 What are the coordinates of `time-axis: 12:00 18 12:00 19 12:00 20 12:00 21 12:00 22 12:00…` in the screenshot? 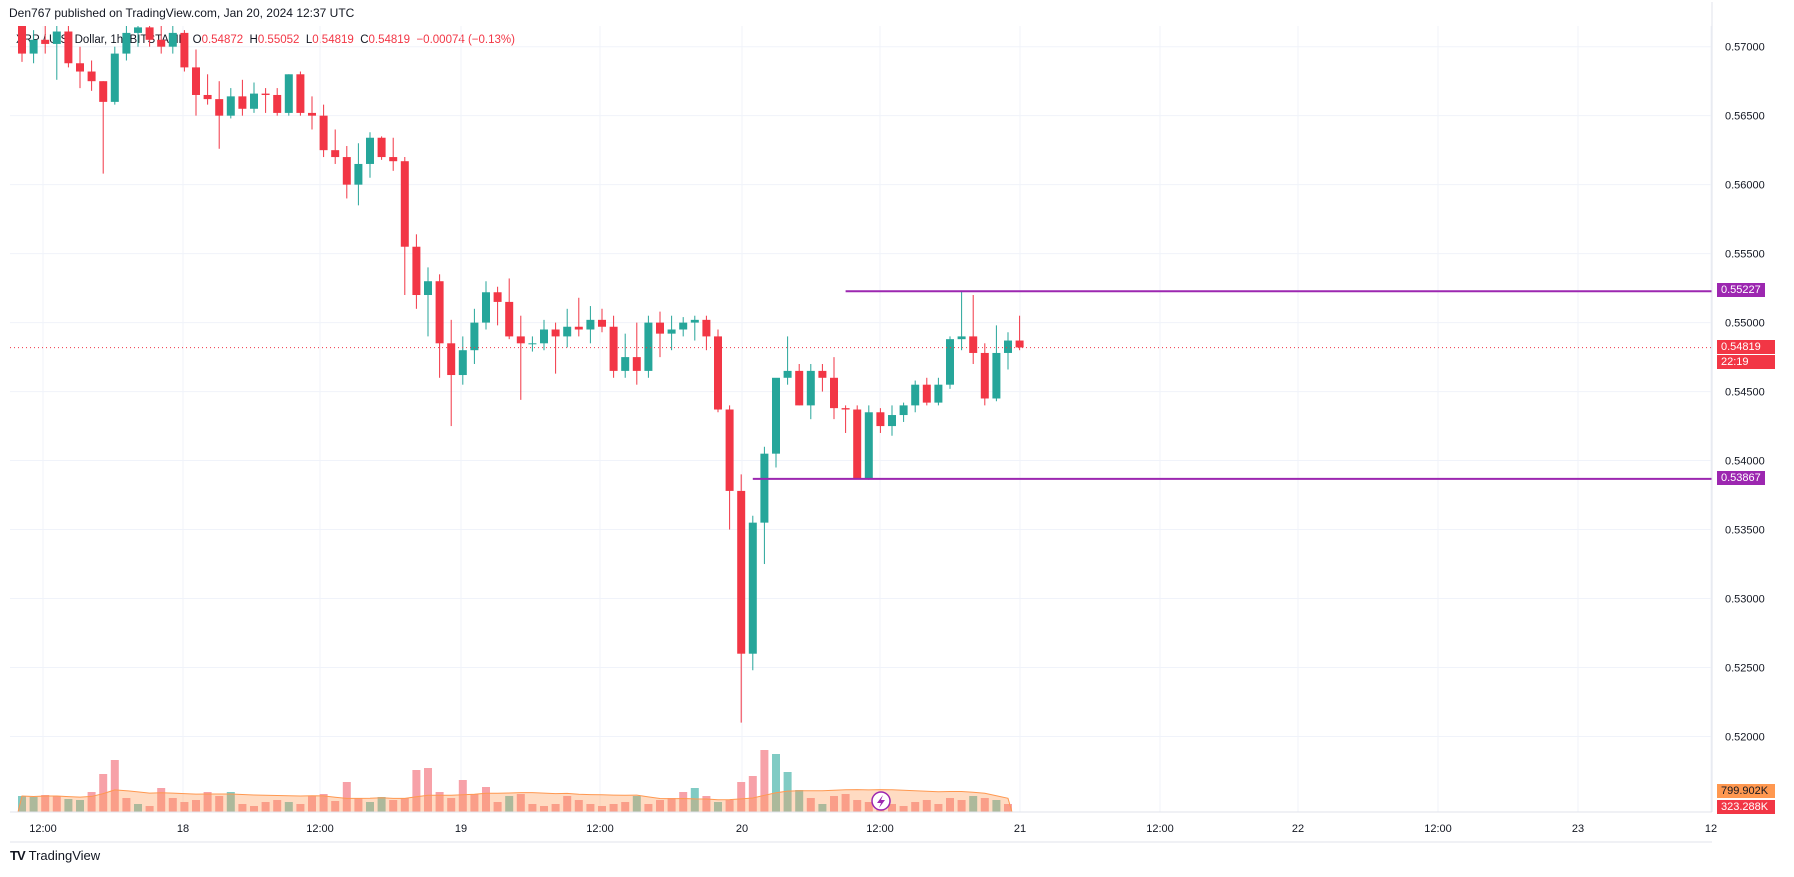 It's located at (863, 827).